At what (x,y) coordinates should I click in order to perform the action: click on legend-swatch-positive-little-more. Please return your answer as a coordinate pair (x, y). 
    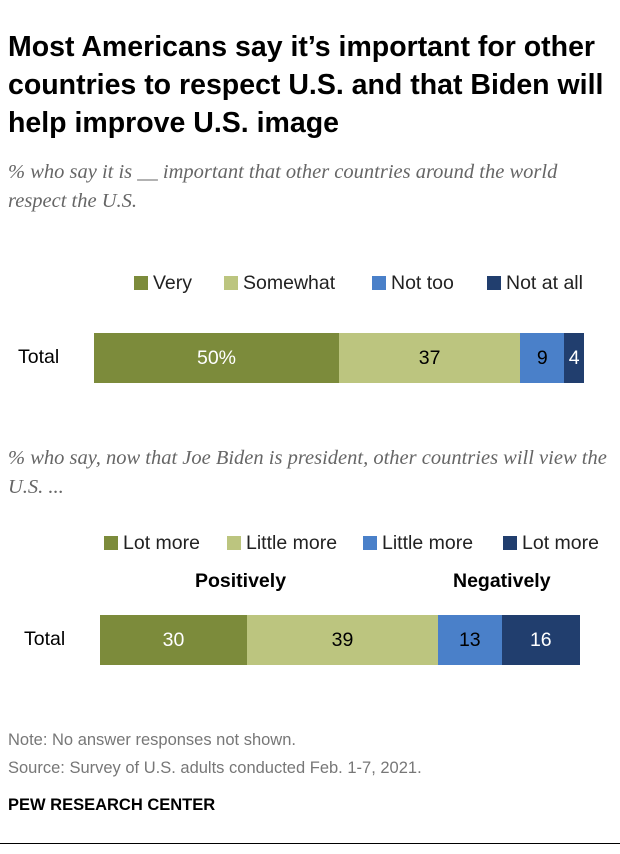
    Looking at the image, I should click on (234, 543).